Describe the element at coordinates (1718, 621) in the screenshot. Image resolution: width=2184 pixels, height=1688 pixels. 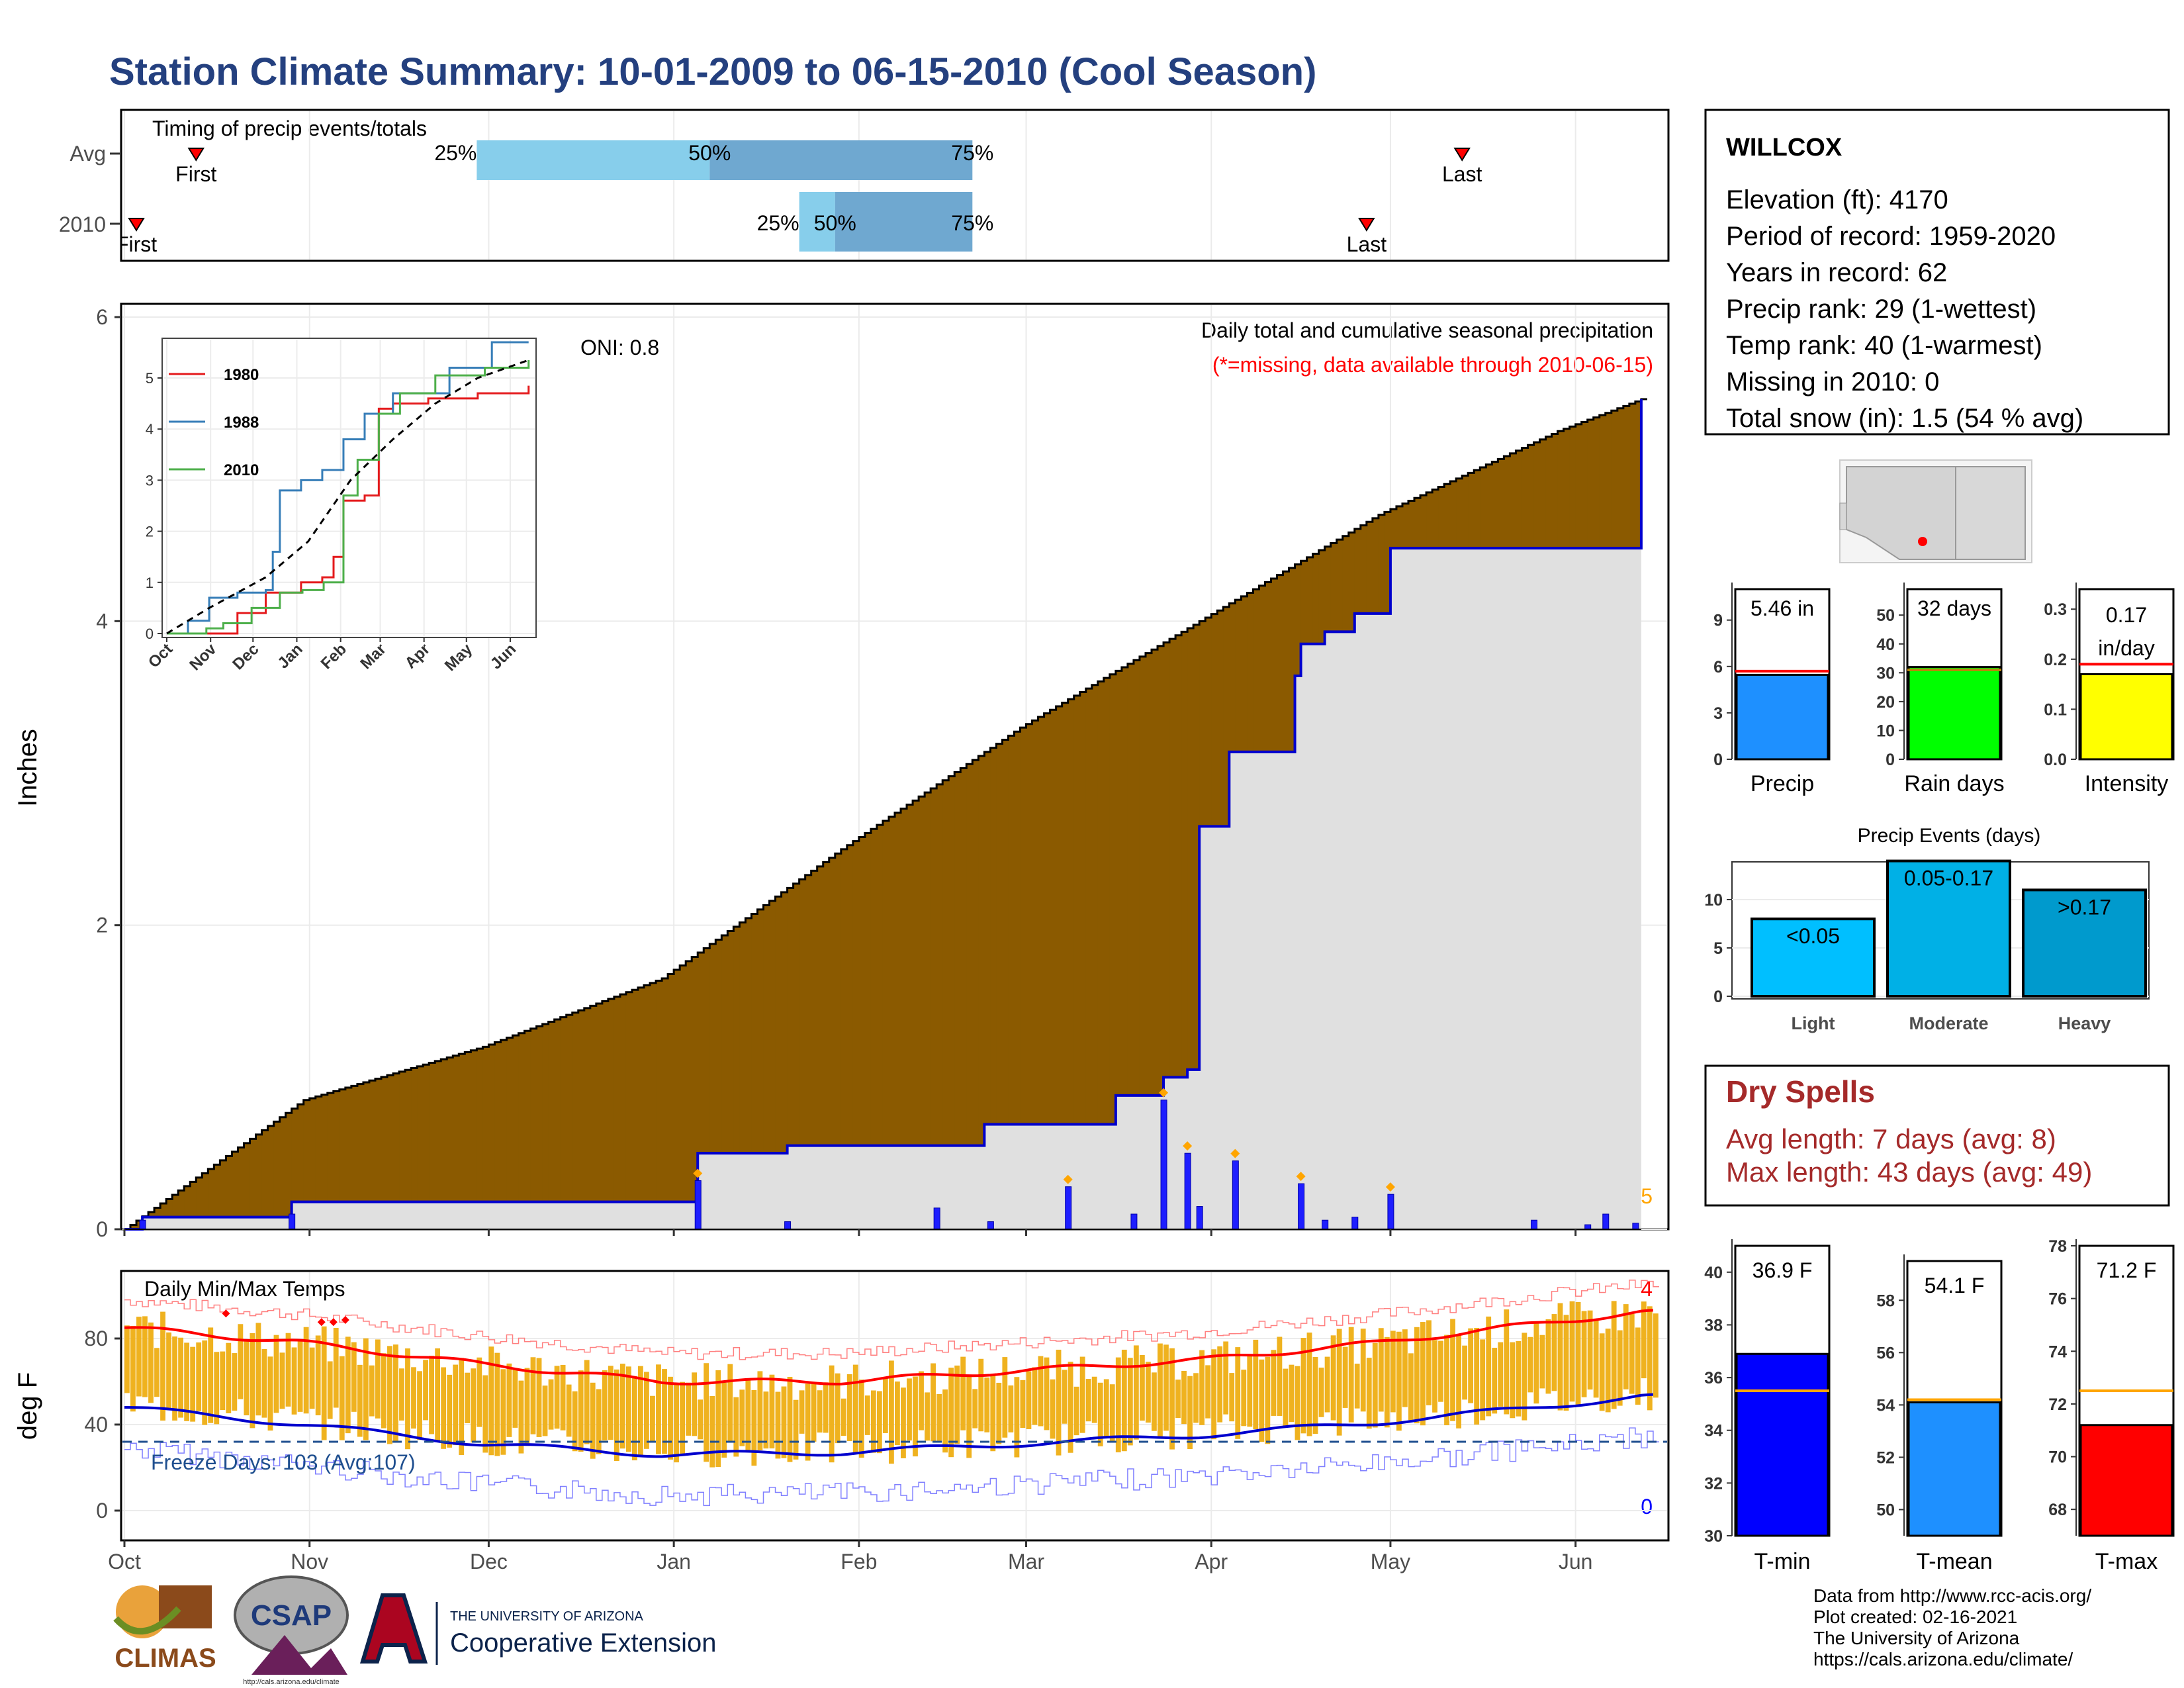
I see `summary-y-tick-label: 9` at that location.